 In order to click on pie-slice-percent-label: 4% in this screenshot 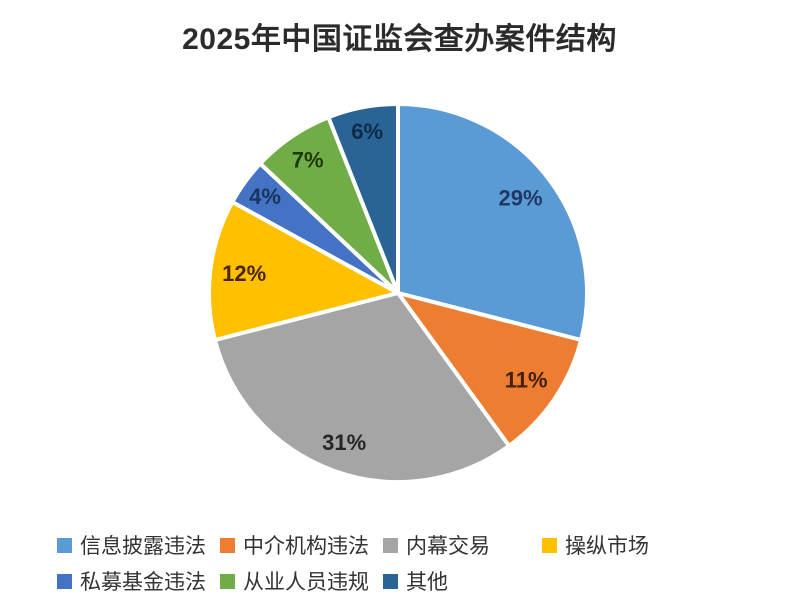, I will do `click(265, 196)`.